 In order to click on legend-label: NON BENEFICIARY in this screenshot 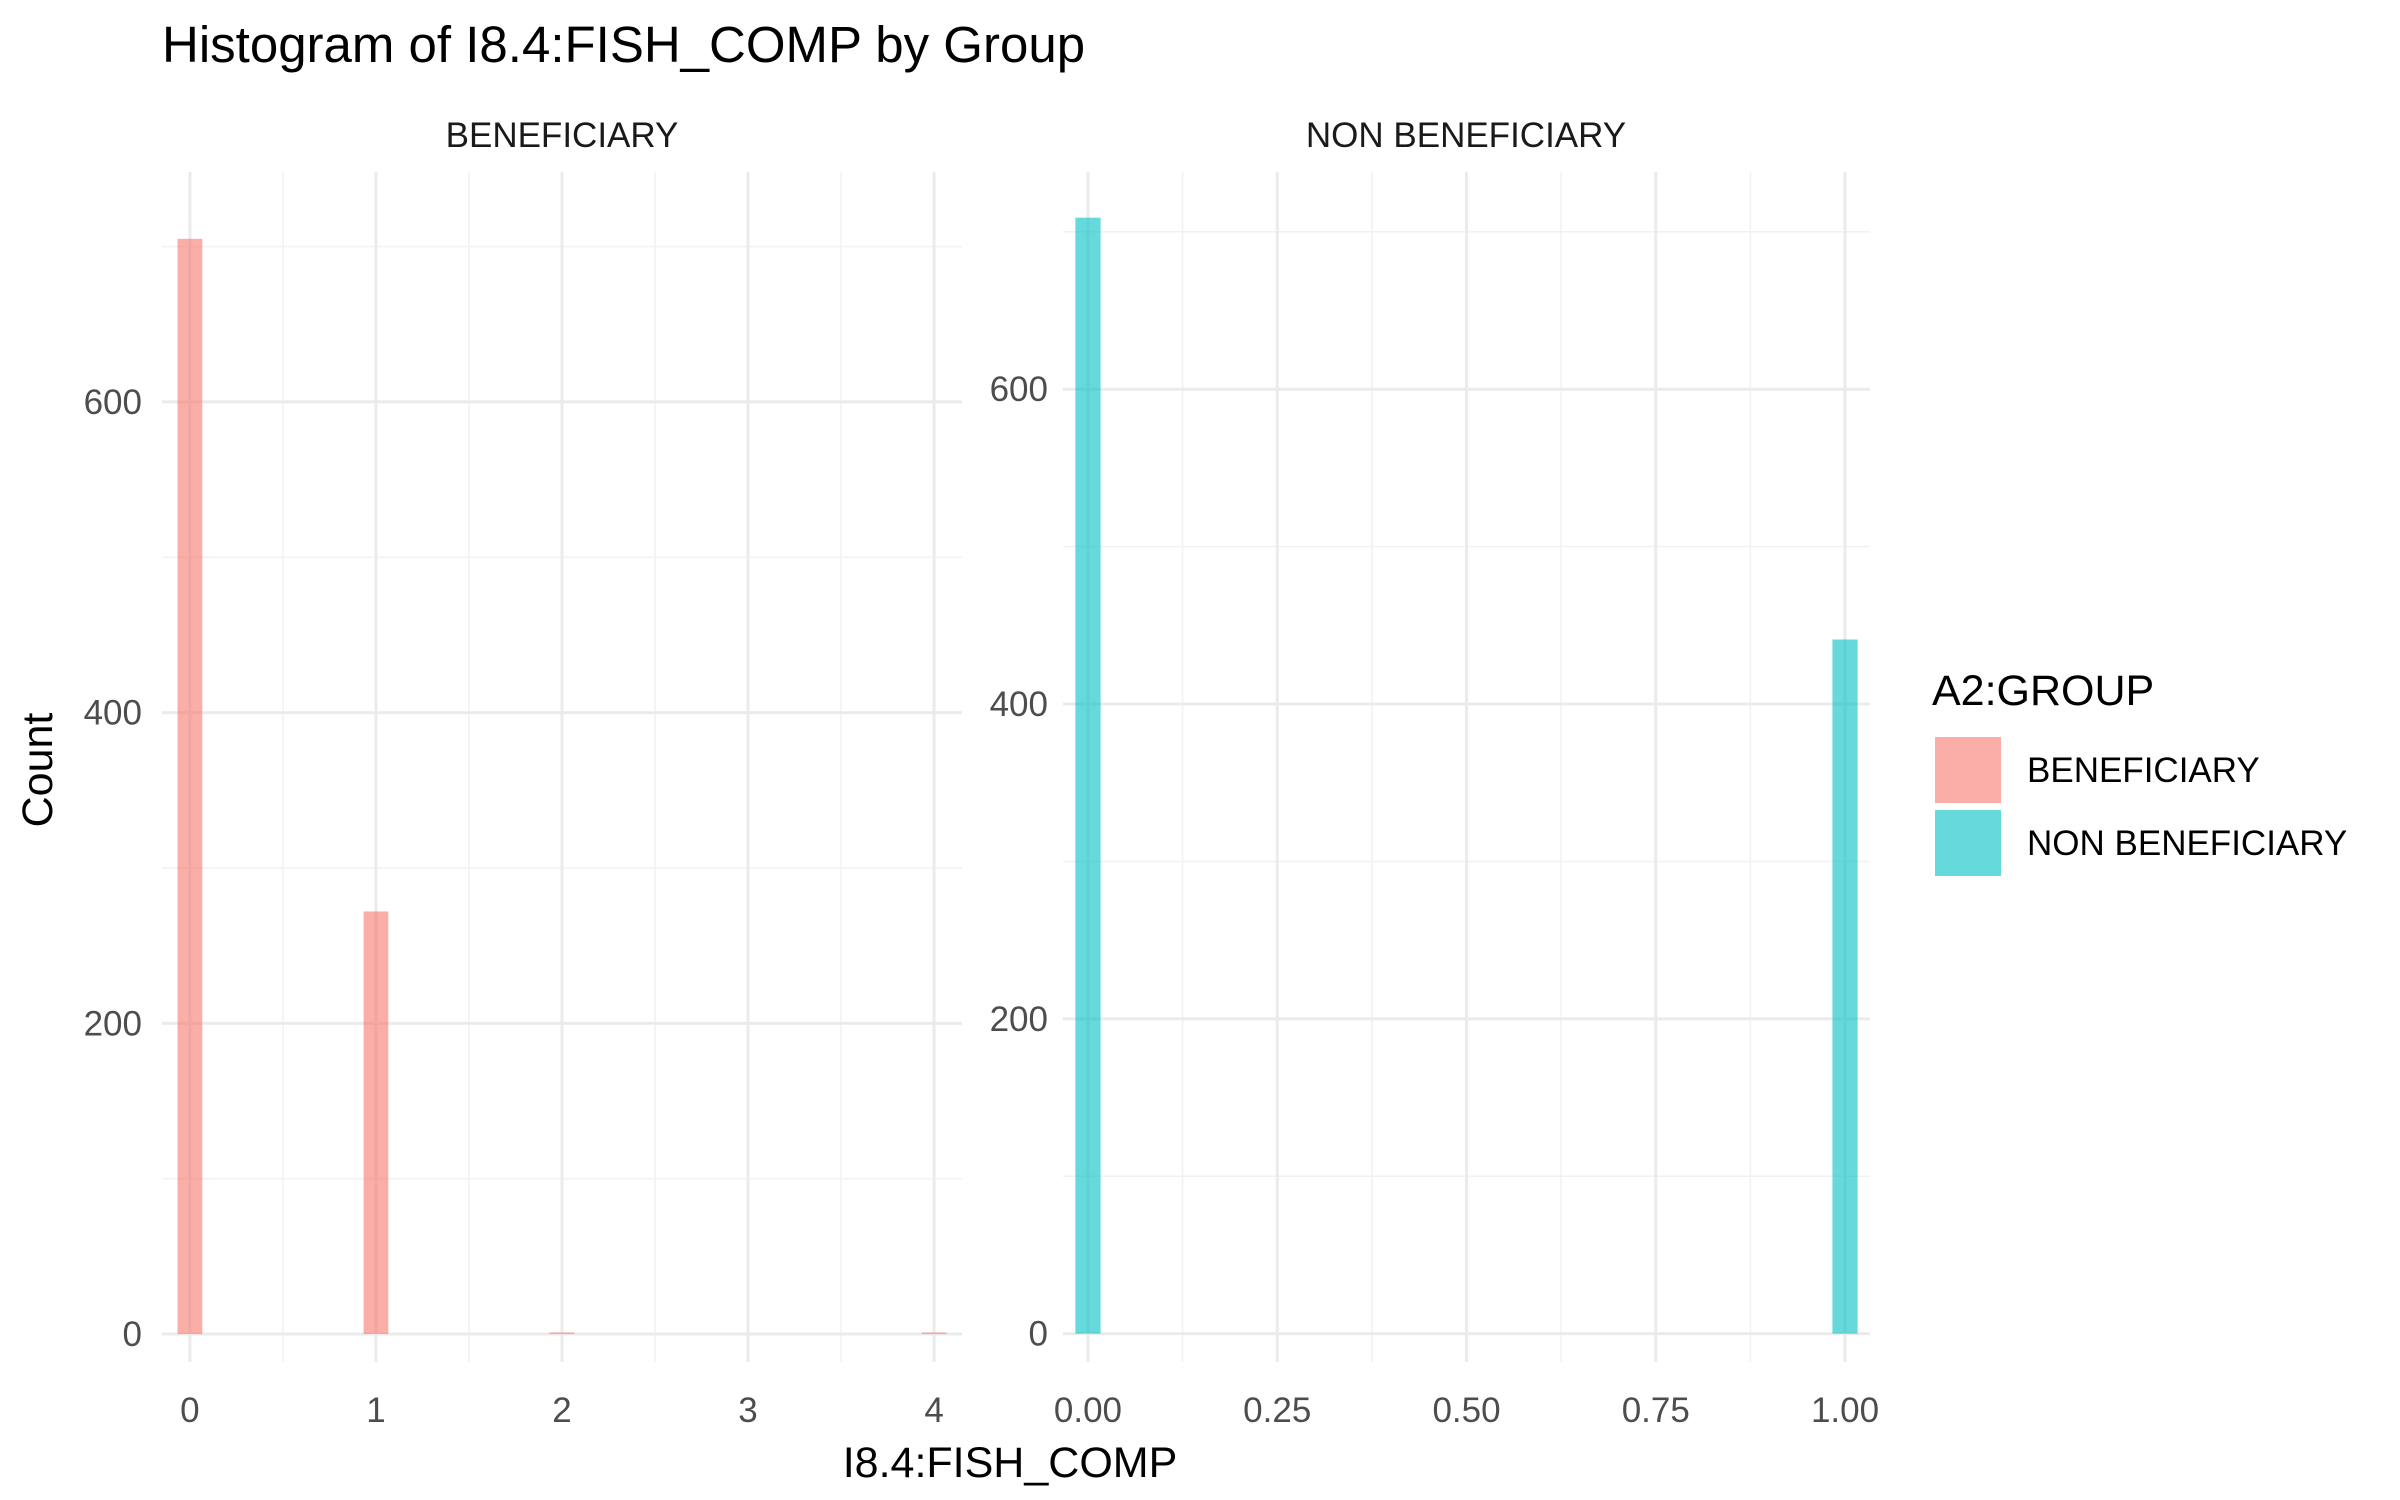, I will do `click(2187, 843)`.